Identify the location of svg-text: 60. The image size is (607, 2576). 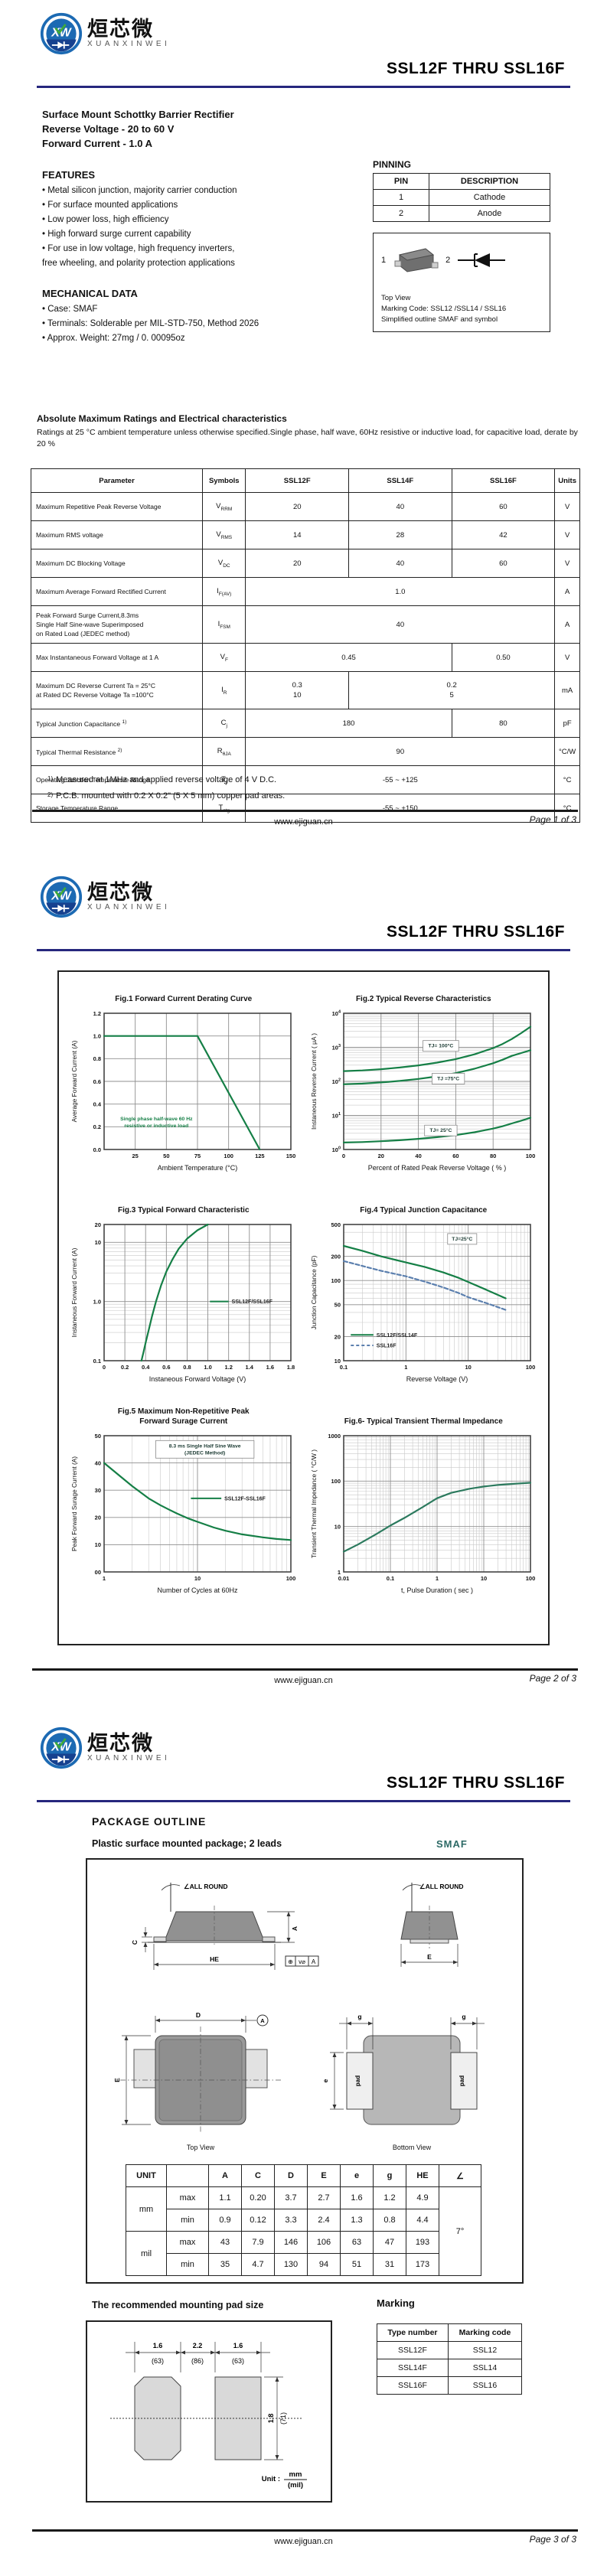
(456, 1156).